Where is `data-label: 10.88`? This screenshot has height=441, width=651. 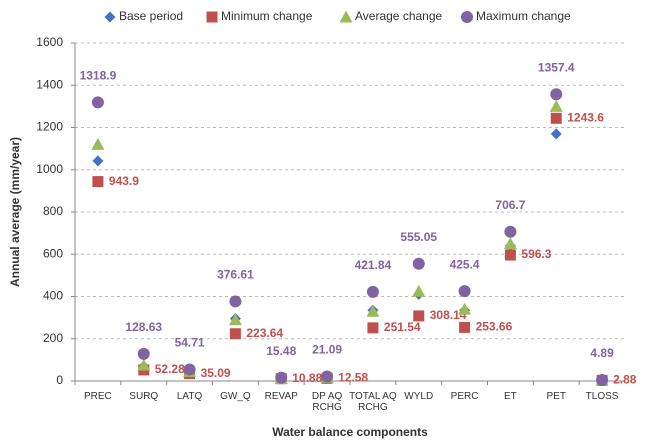 data-label: 10.88 is located at coordinates (307, 378).